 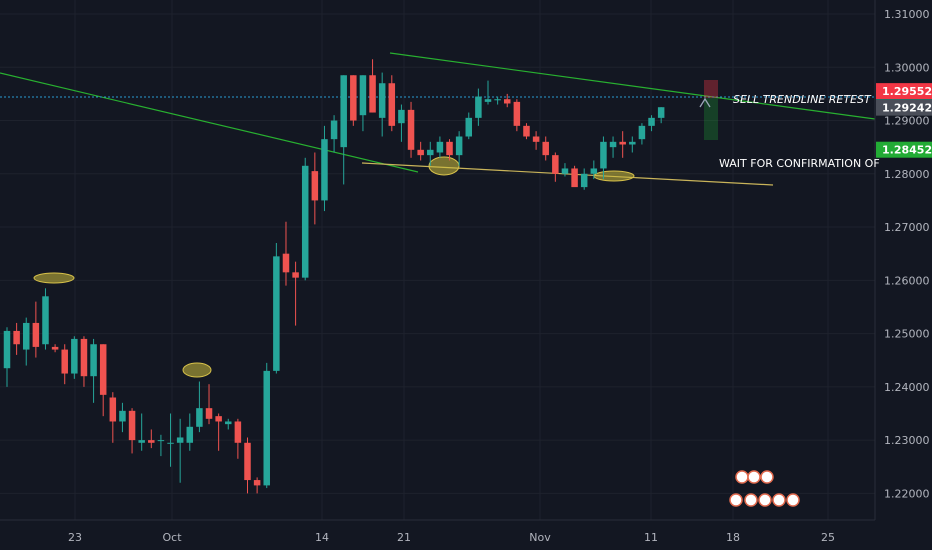 What do you see at coordinates (907, 121) in the screenshot?
I see `y-tick-label: 1.29000` at bounding box center [907, 121].